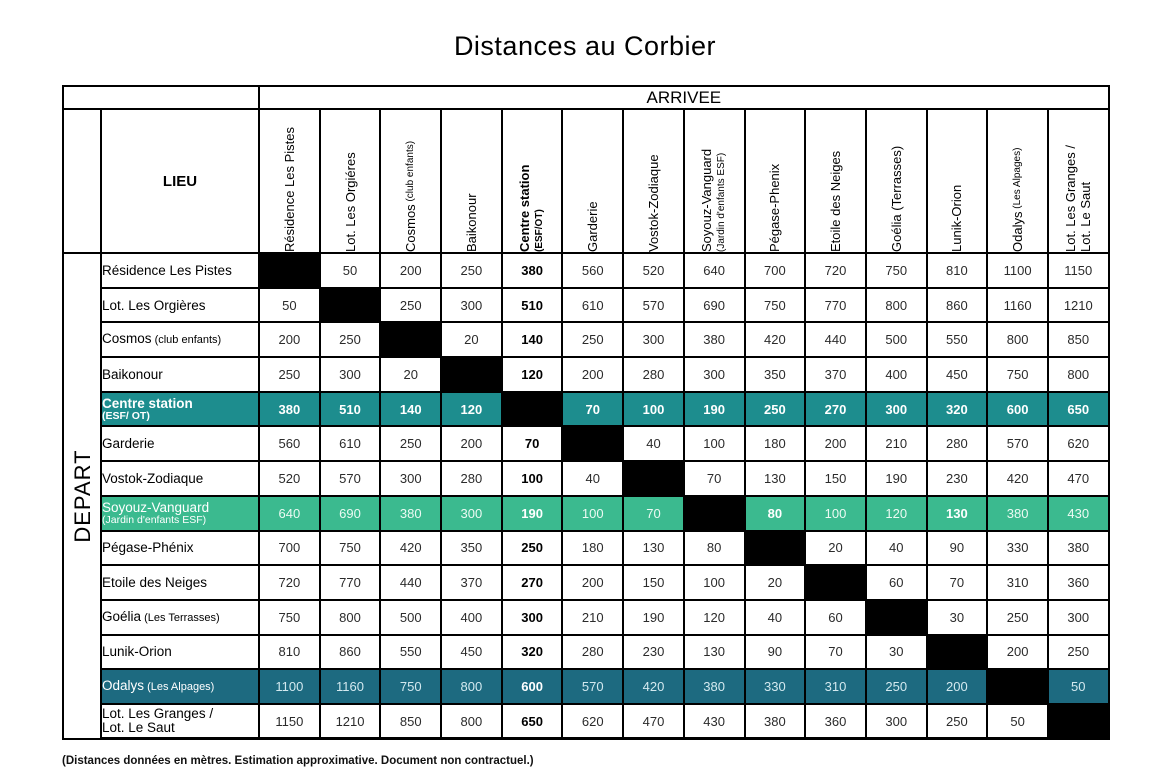 The width and height of the screenshot is (1170, 780). Describe the element at coordinates (957, 617) in the screenshot. I see `distance-cell: 30` at that location.